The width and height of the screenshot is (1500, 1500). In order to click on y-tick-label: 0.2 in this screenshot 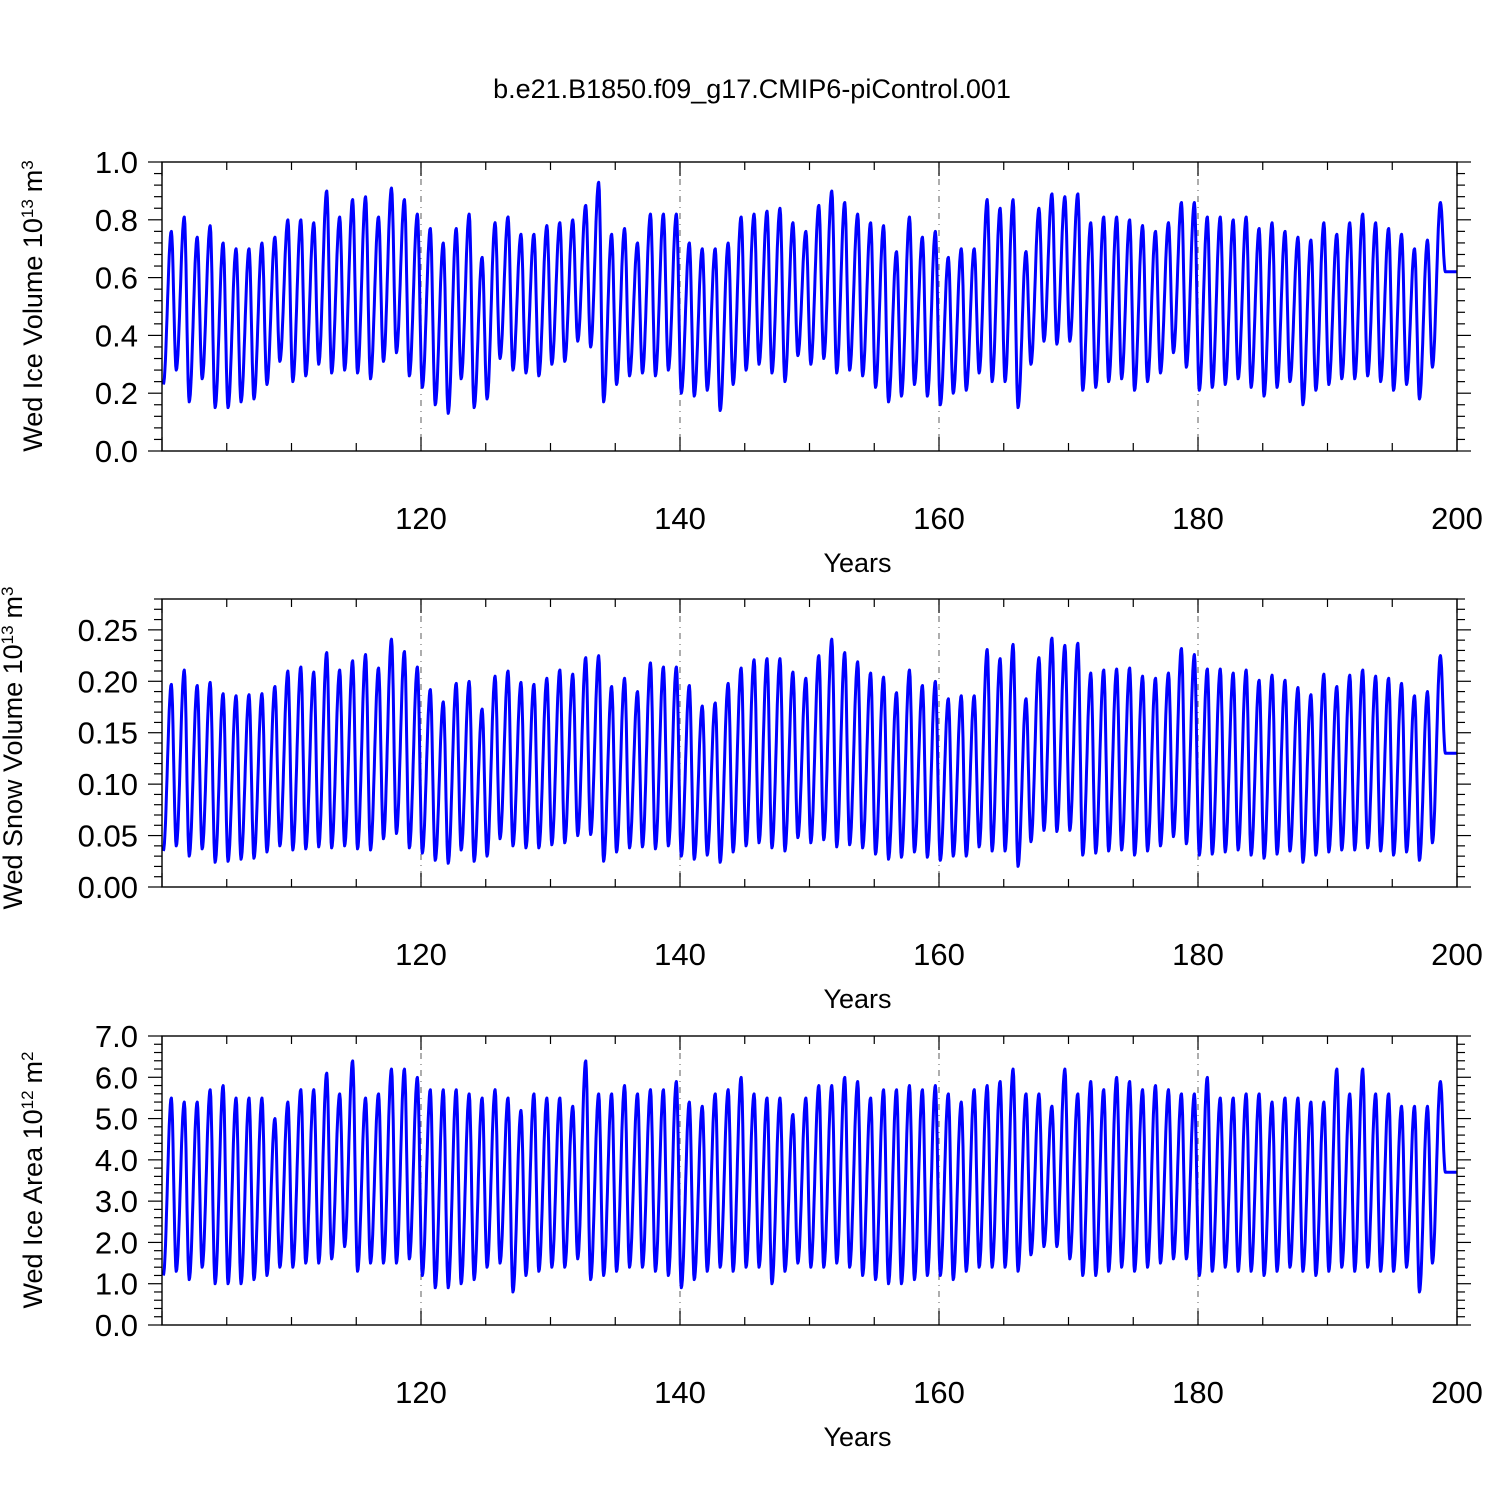, I will do `click(116, 393)`.